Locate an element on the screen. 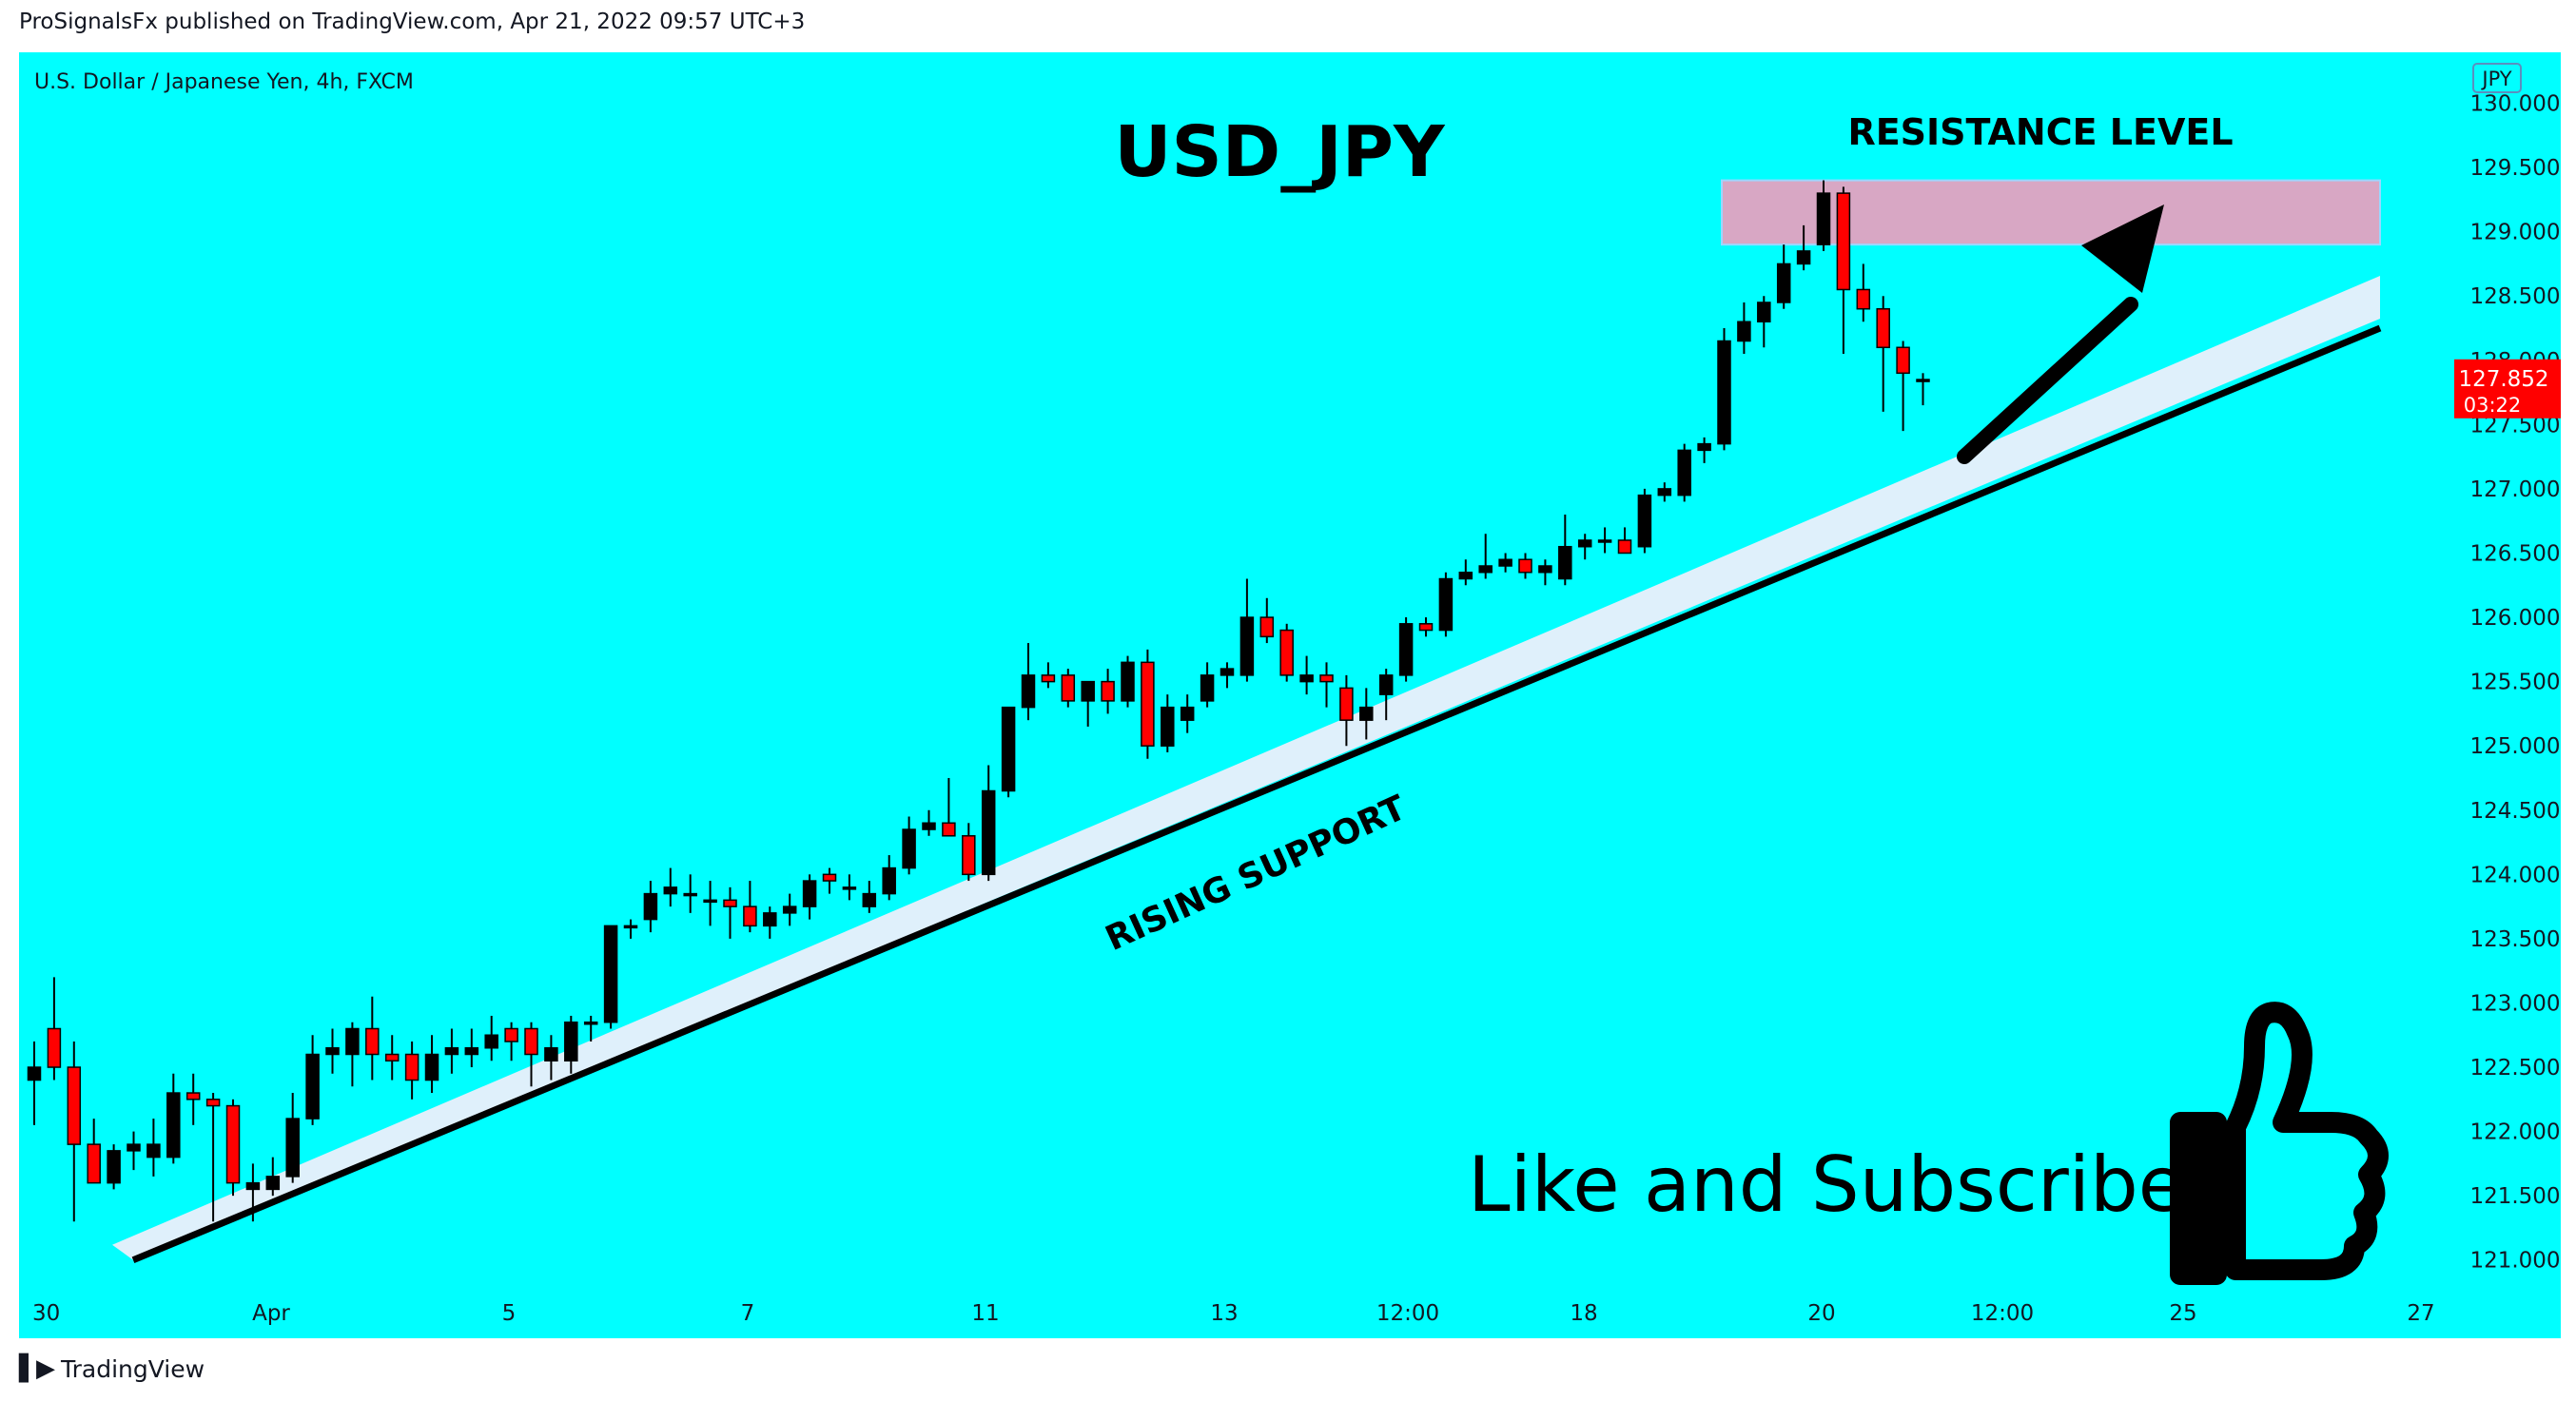 This screenshot has height=1402, width=2576. time-tick: 25 is located at coordinates (2182, 1313).